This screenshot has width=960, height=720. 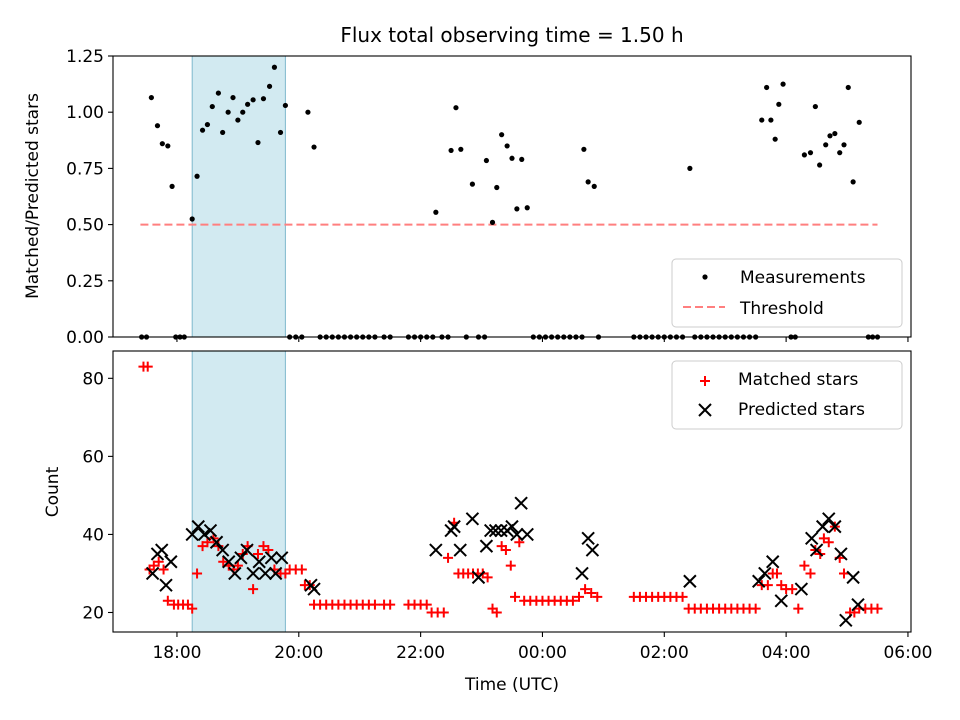 I want to click on top-y-tick-label: 1.00, so click(x=85, y=113).